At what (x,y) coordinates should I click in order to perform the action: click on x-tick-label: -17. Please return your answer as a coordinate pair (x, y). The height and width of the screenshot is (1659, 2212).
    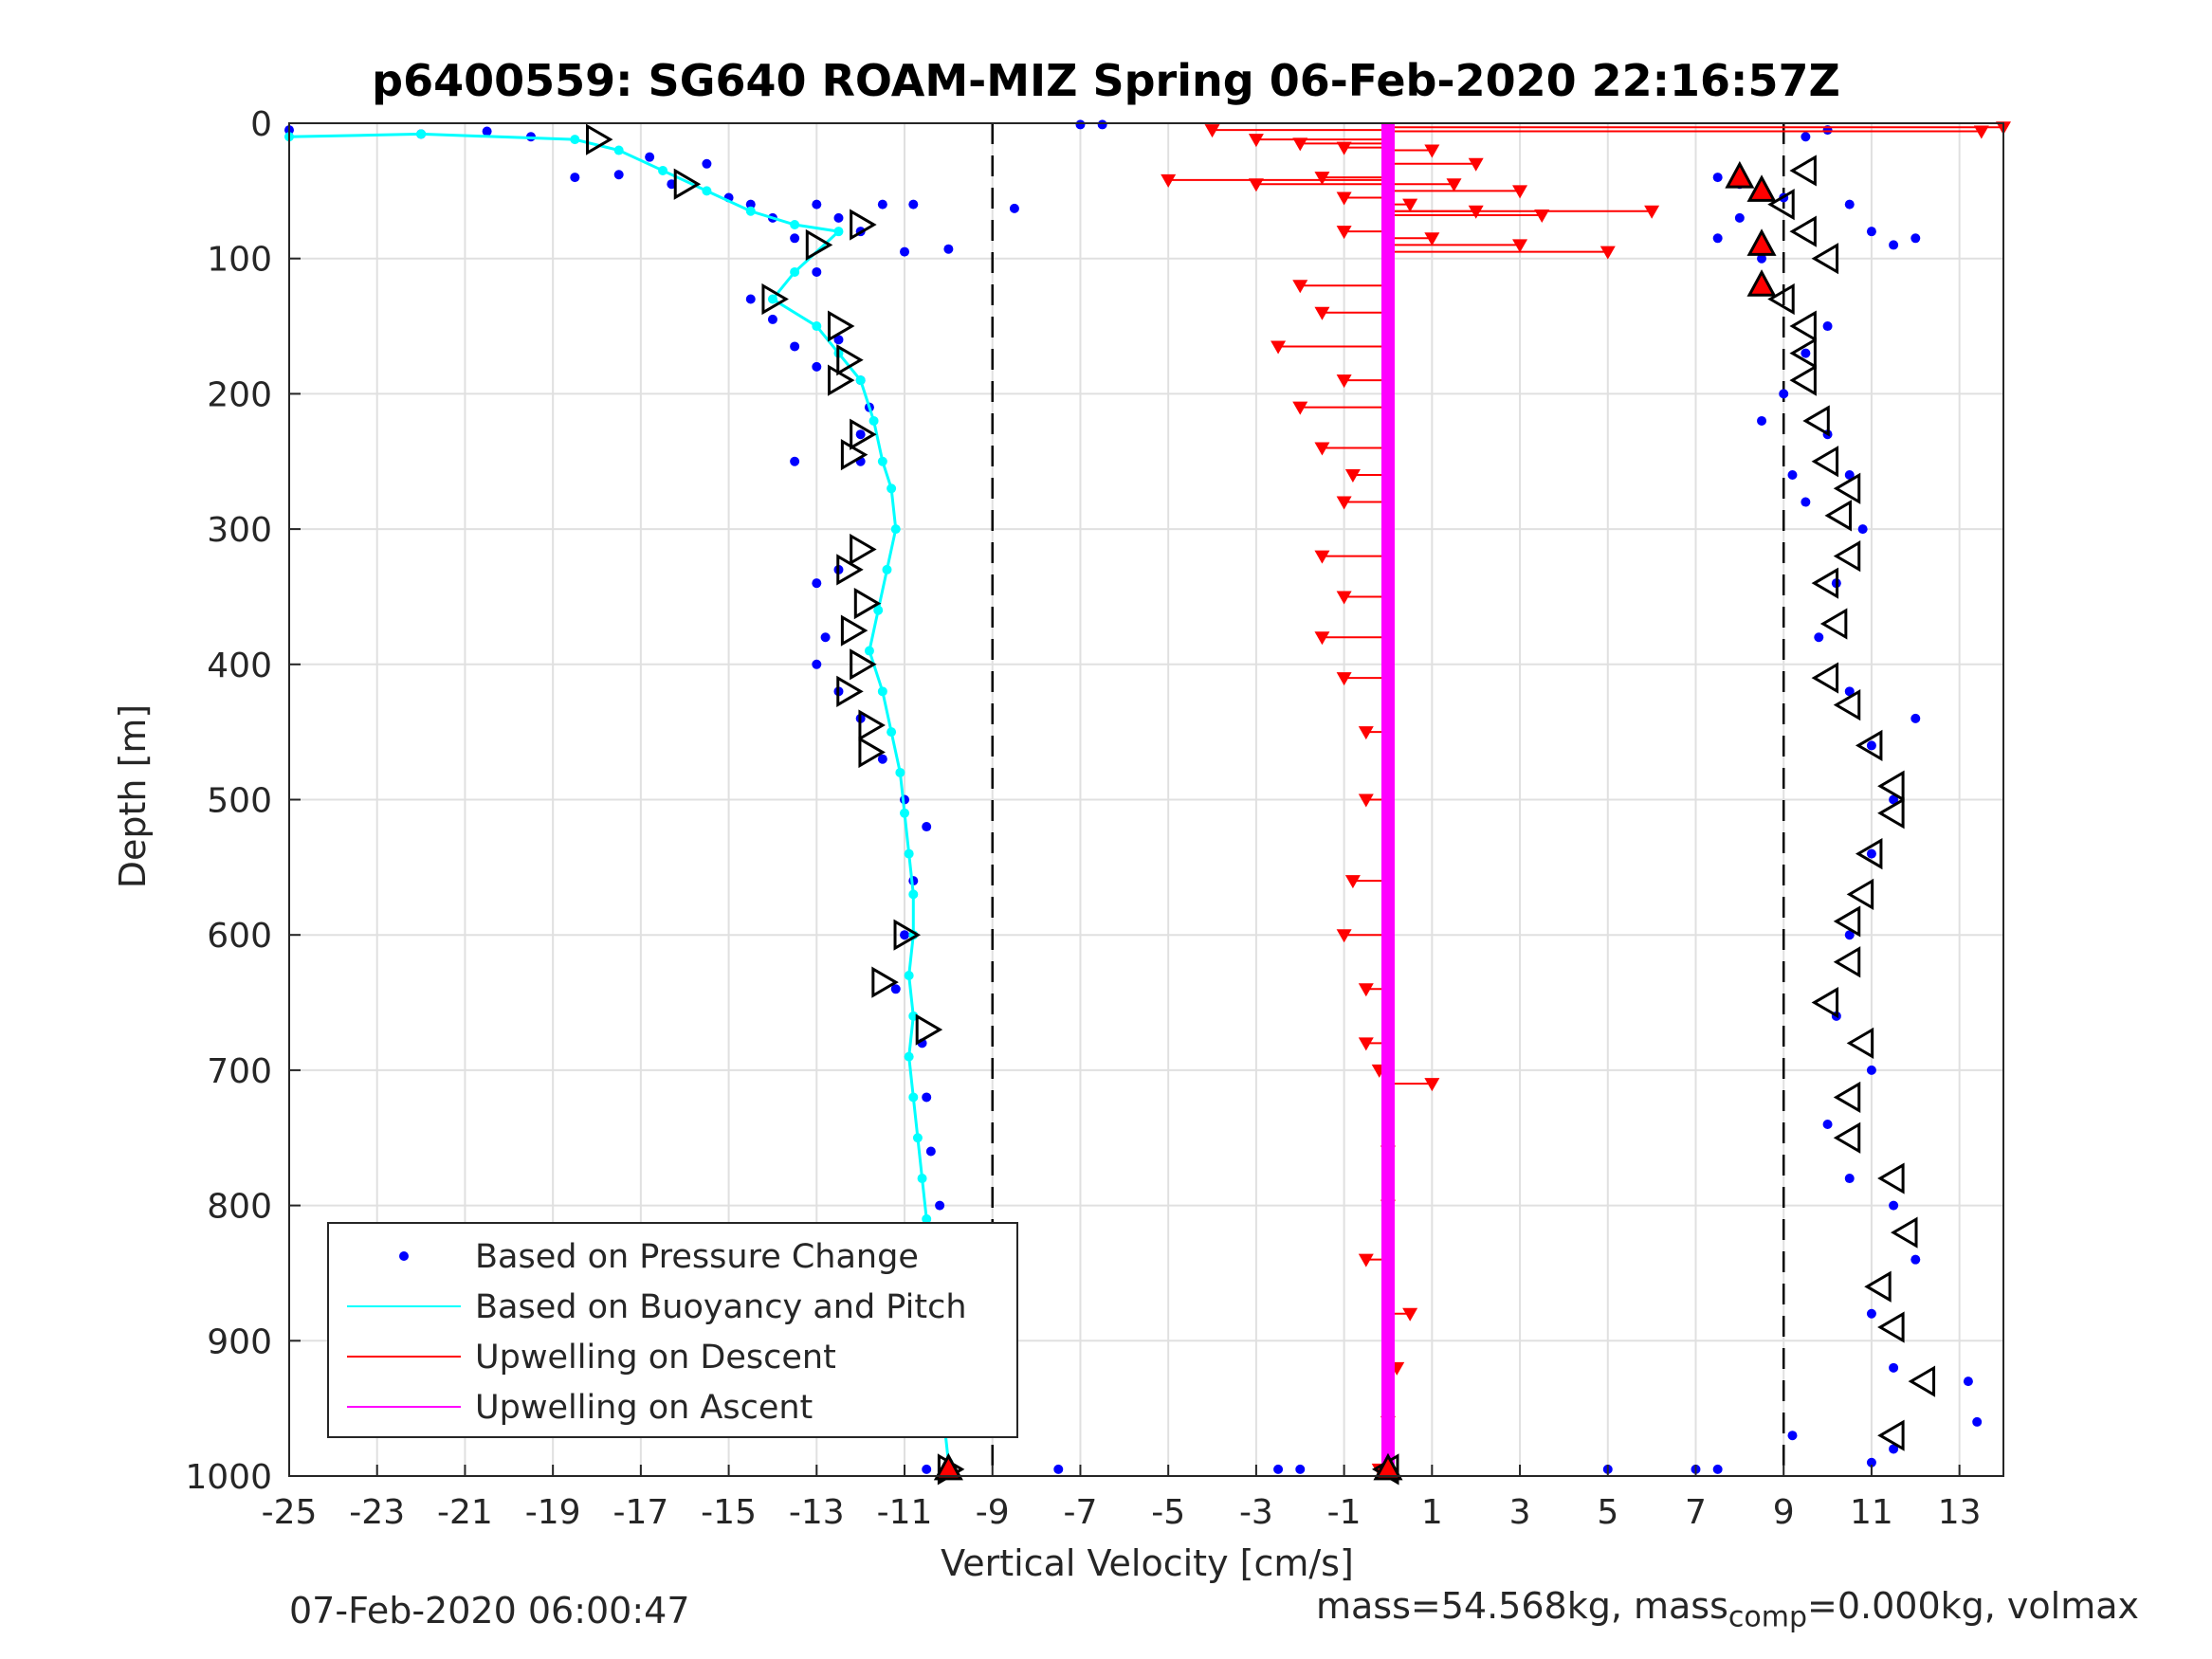
    Looking at the image, I should click on (640, 1512).